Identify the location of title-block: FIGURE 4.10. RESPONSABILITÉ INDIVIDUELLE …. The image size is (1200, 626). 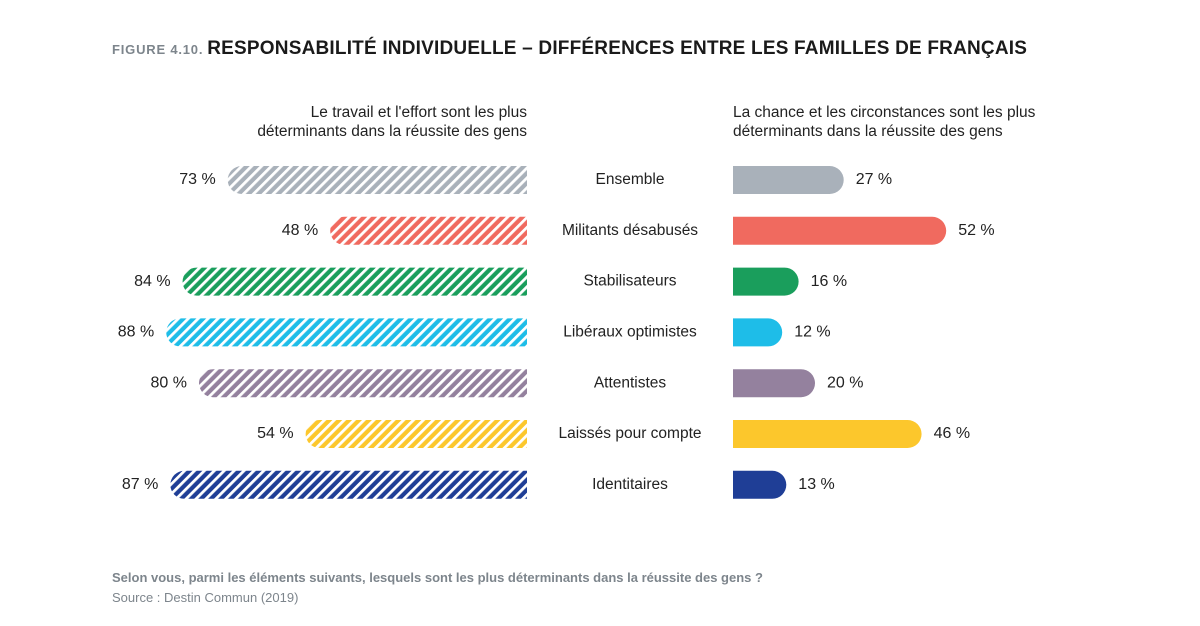
(569, 49).